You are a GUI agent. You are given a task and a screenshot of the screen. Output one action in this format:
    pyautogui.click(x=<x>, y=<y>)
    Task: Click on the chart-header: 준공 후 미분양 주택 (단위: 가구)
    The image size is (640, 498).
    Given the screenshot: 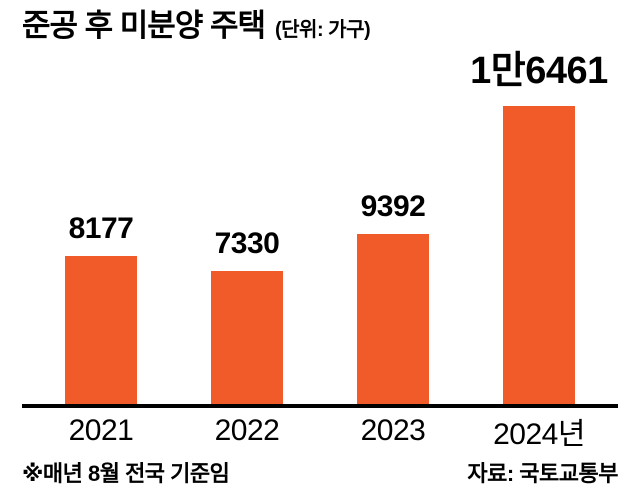 What is the action you would take?
    pyautogui.click(x=320, y=30)
    